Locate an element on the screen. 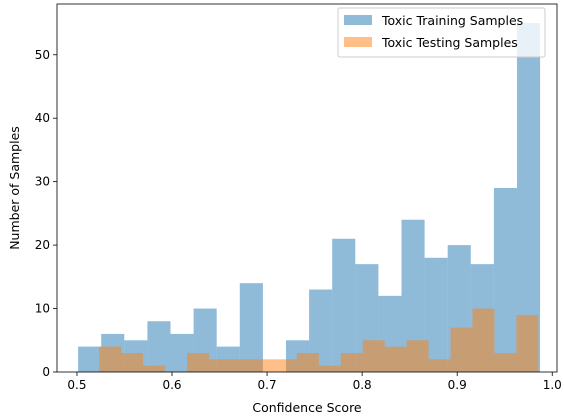 This screenshot has width=564, height=419. legend-box is located at coordinates (441, 32).